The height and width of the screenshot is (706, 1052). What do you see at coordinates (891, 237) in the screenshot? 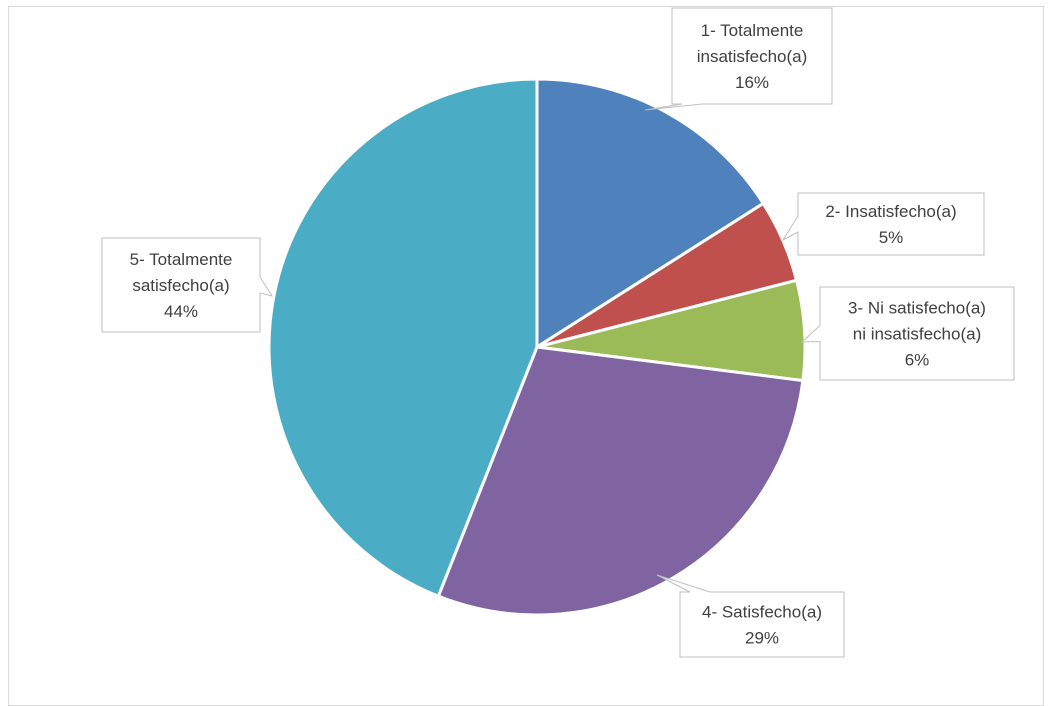
I see `data-label-percent: 5%` at bounding box center [891, 237].